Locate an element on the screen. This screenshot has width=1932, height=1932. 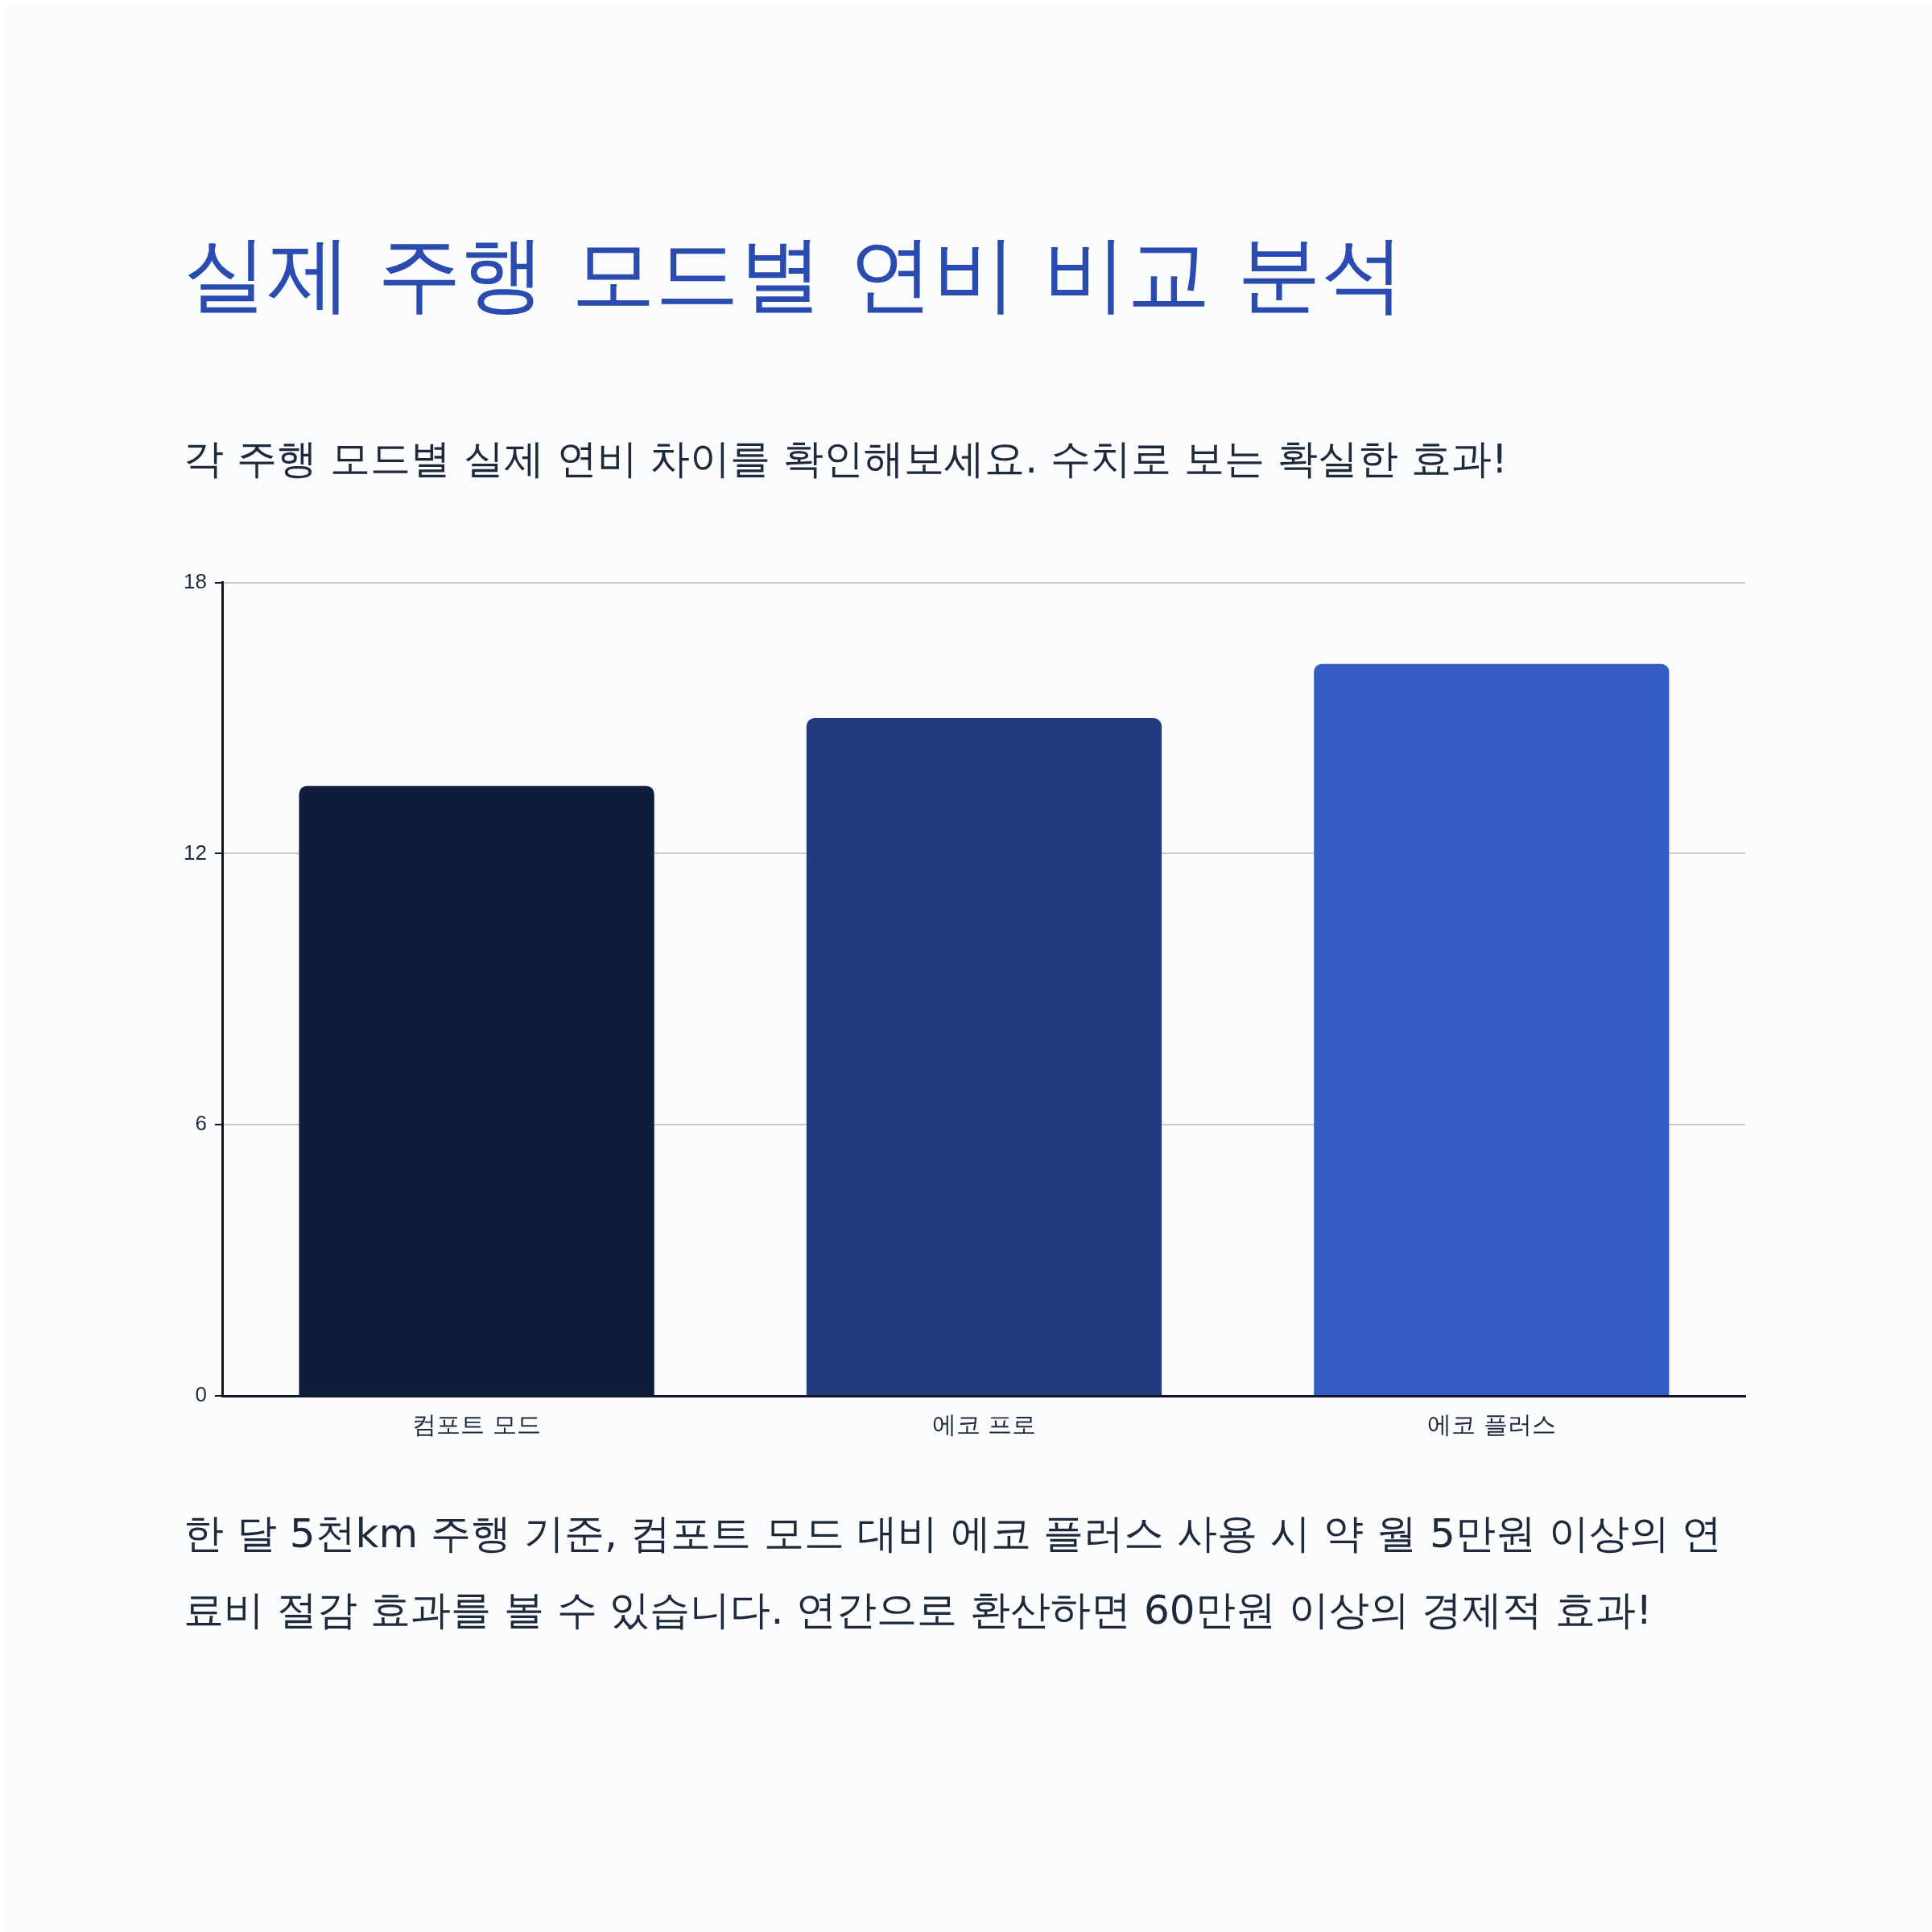
chart-title: 실제 주행 모드별 연비 비교 분석 is located at coordinates (795, 274).